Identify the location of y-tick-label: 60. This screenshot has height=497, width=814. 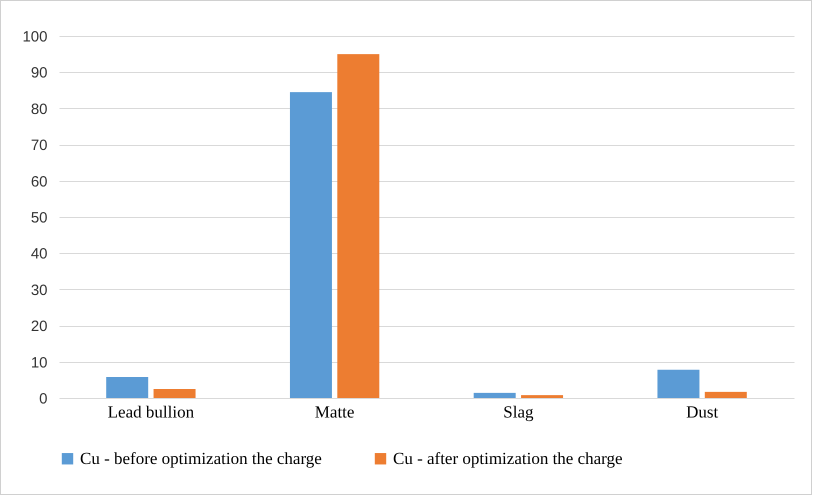
(39, 181).